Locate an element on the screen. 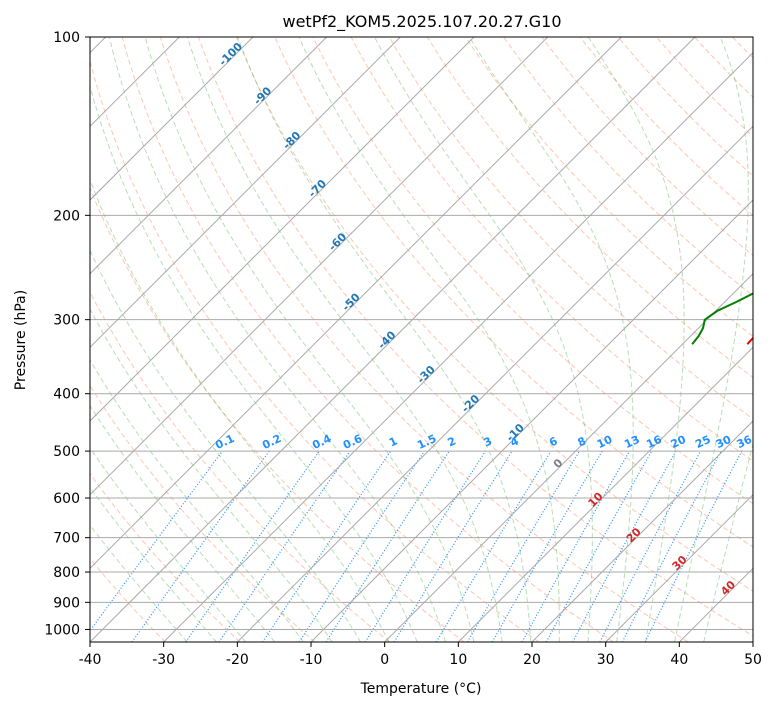 The height and width of the screenshot is (708, 775). y-tick-label: 700 is located at coordinates (66, 539).